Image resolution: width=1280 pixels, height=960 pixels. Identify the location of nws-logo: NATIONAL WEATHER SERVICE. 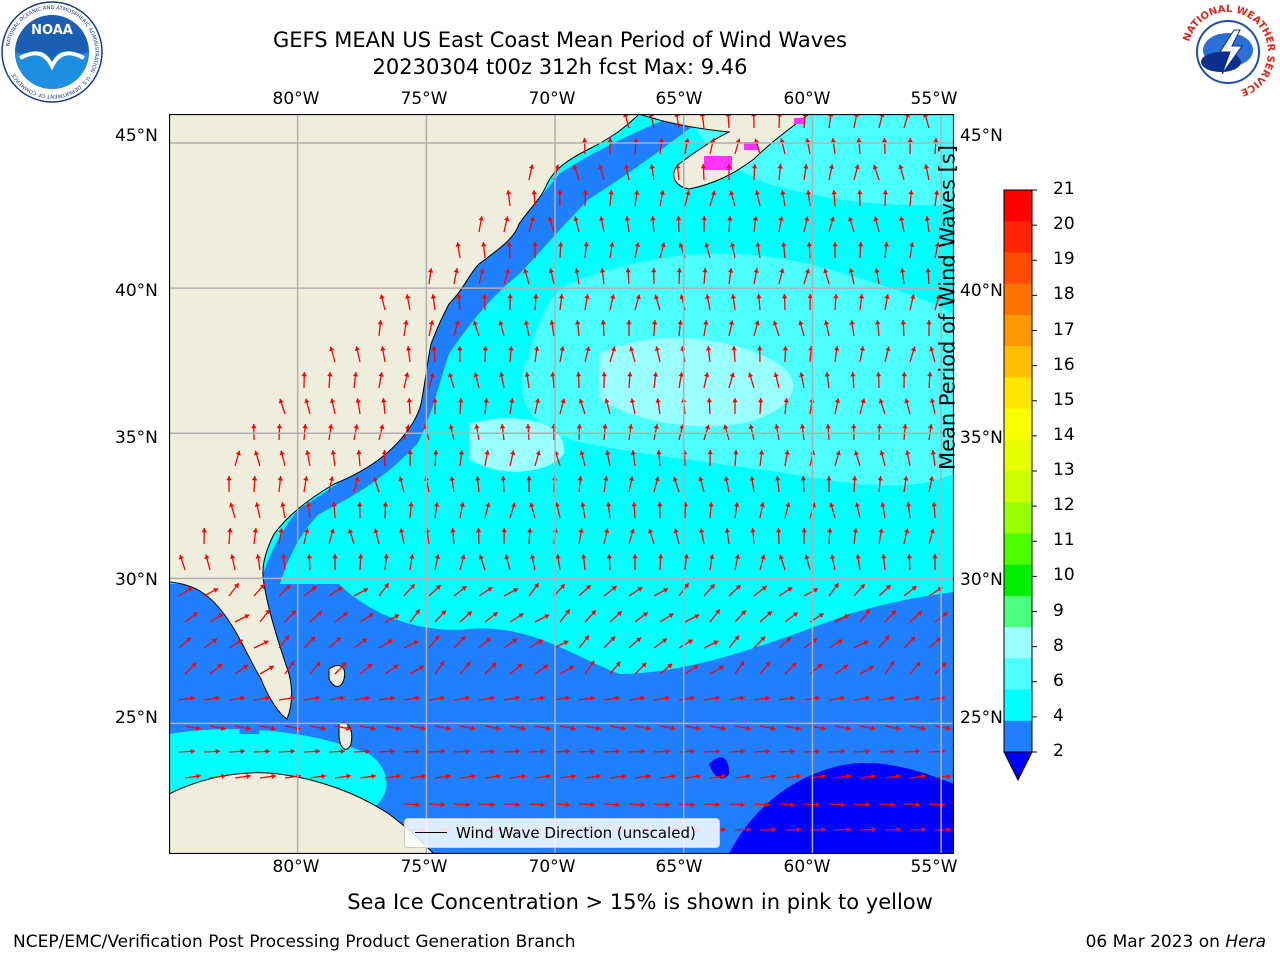
(1228, 52).